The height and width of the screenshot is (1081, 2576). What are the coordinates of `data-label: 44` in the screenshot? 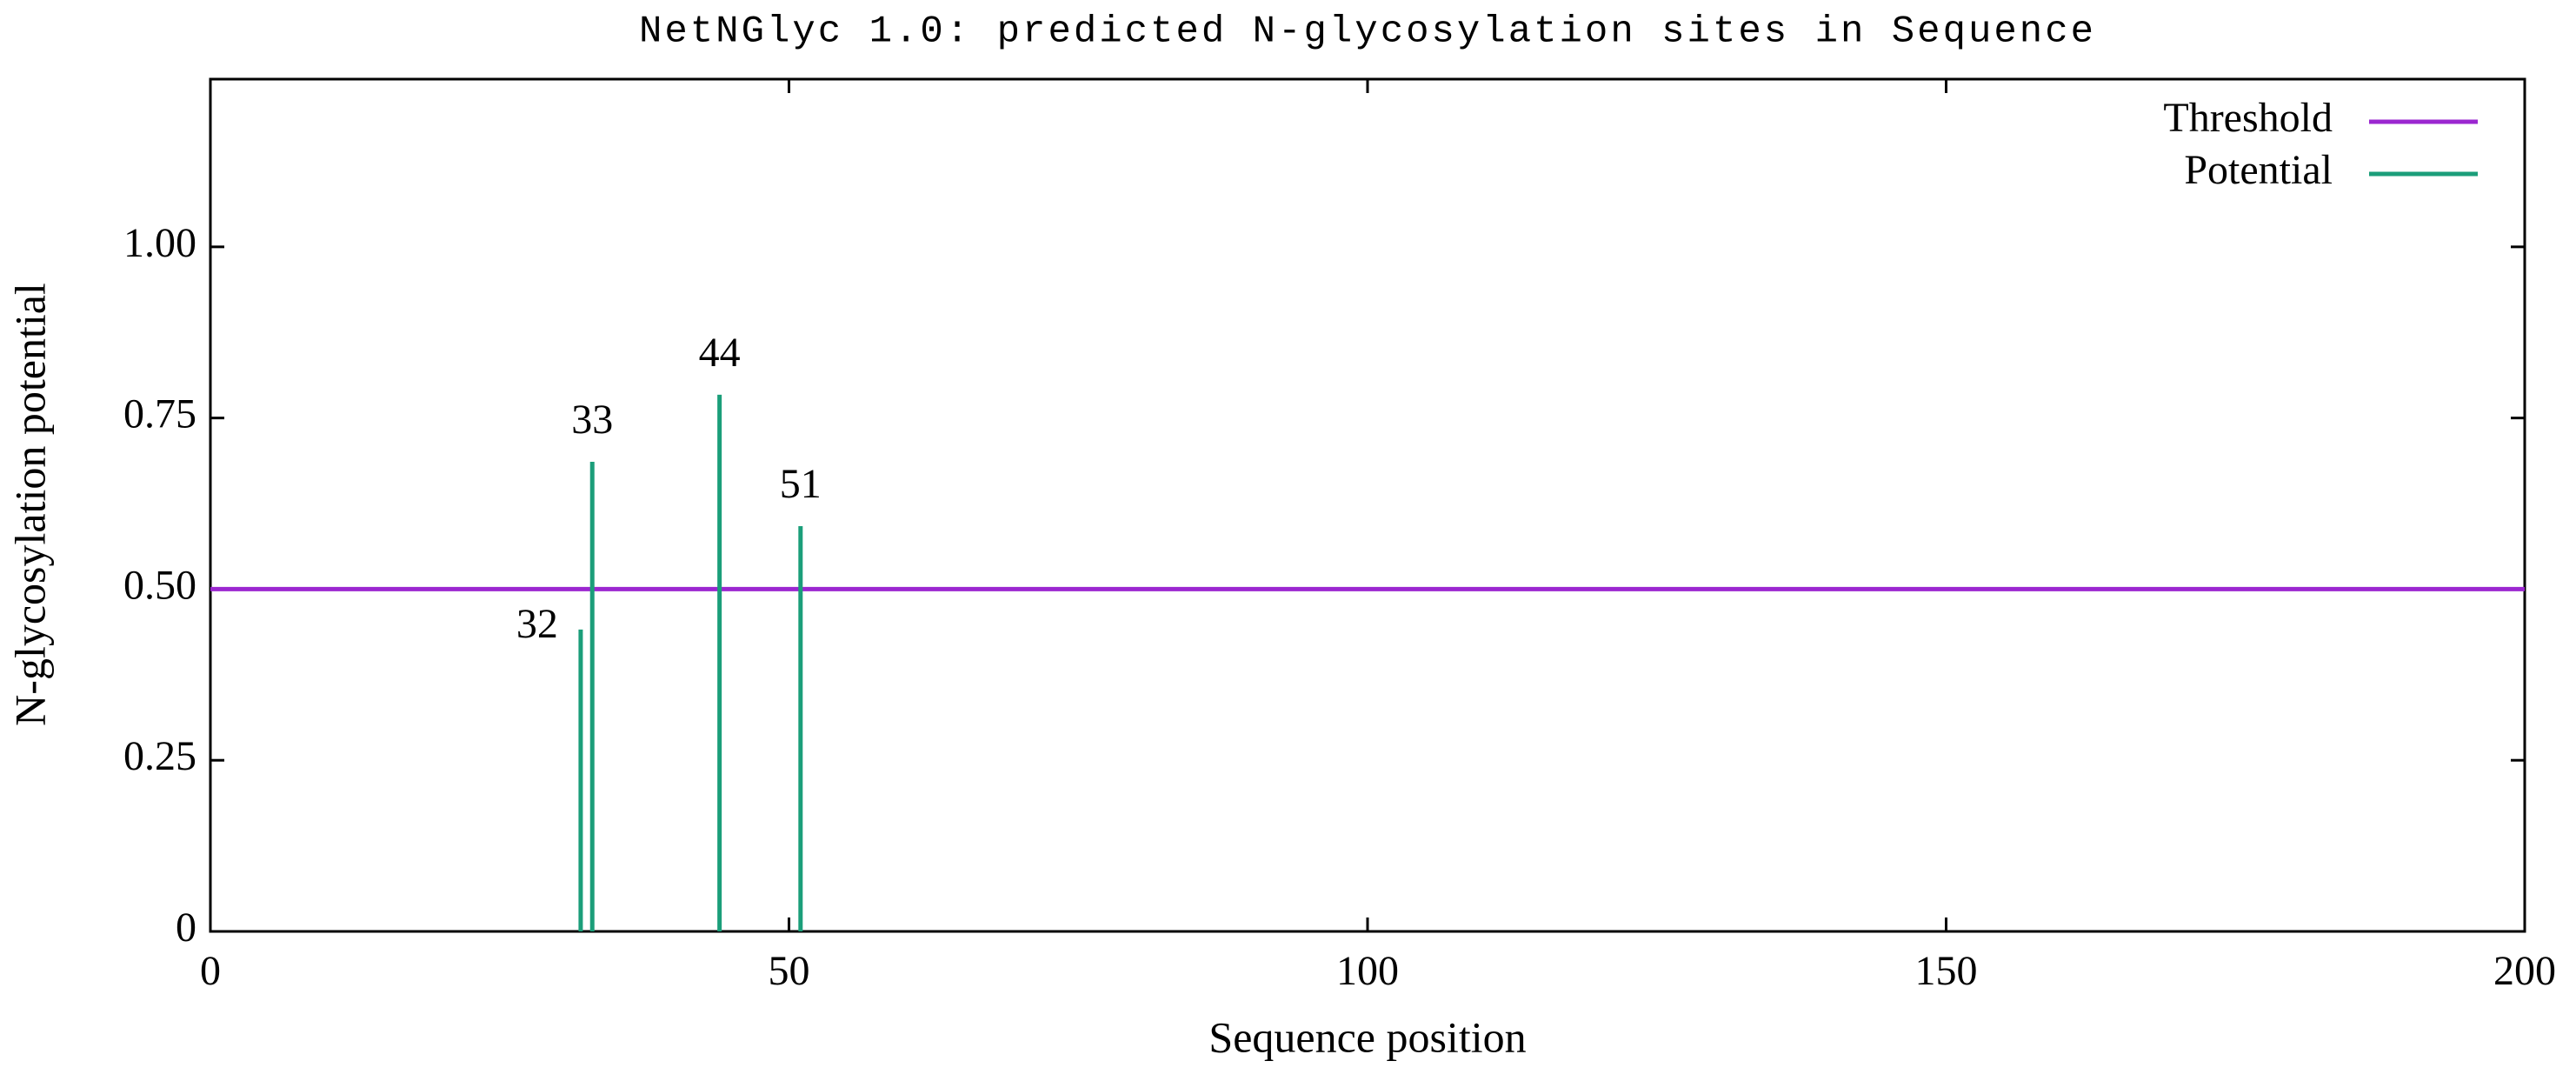 It's located at (720, 353).